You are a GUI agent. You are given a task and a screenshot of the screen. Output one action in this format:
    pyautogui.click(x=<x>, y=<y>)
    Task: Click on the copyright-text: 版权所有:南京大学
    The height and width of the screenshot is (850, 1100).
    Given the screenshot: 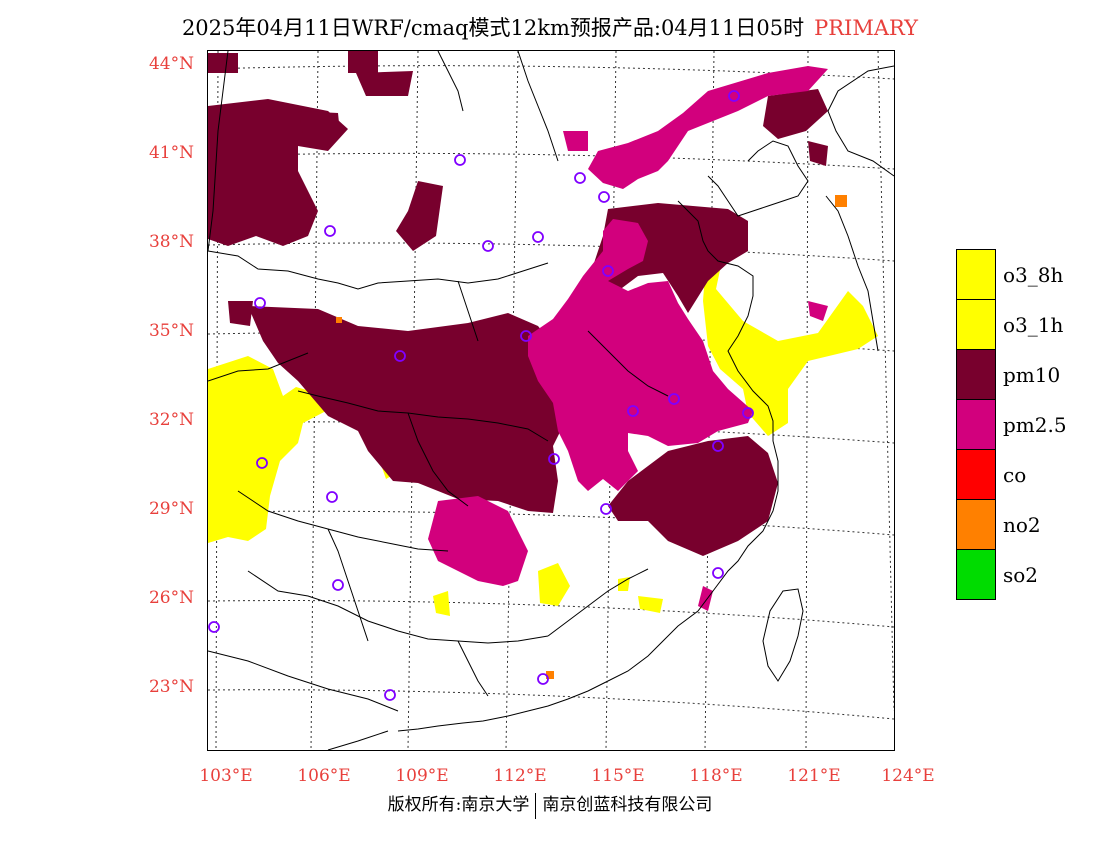 What is the action you would take?
    pyautogui.click(x=458, y=805)
    